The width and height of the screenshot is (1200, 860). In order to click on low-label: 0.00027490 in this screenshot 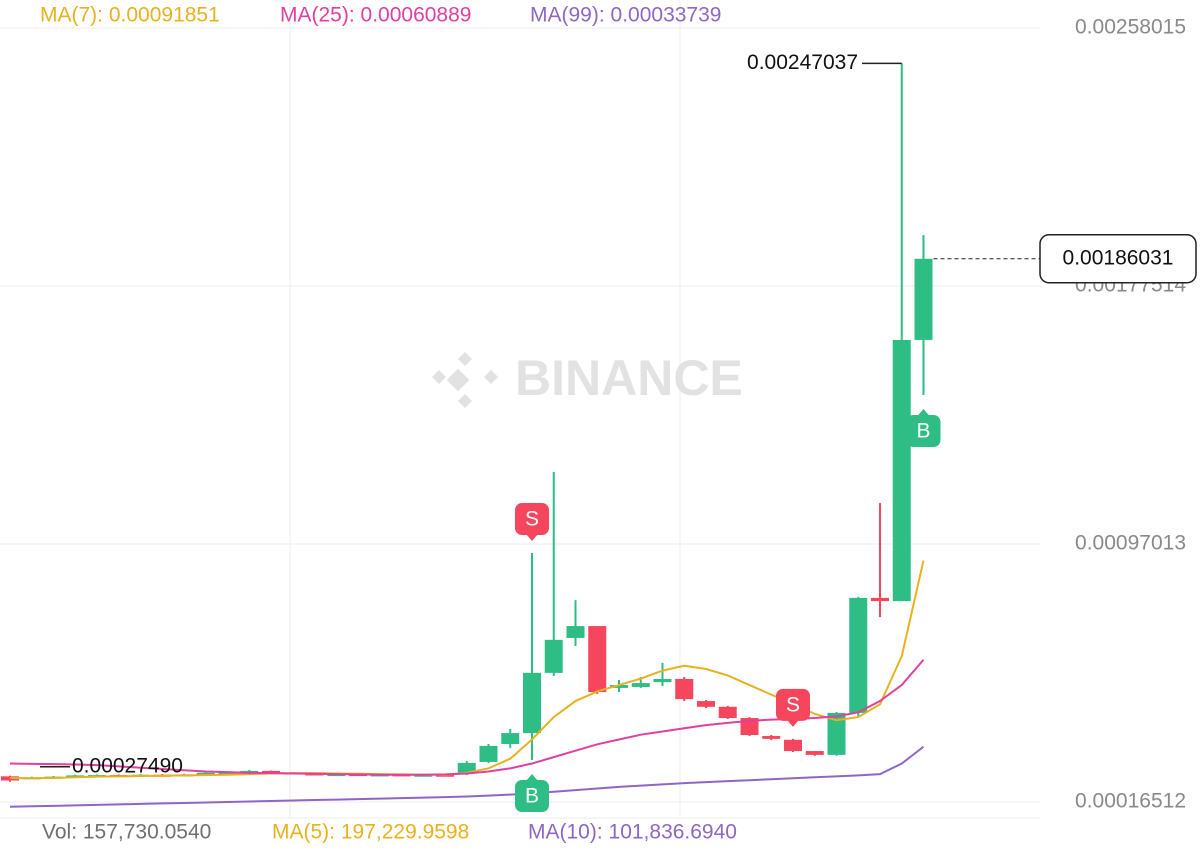, I will do `click(127, 765)`.